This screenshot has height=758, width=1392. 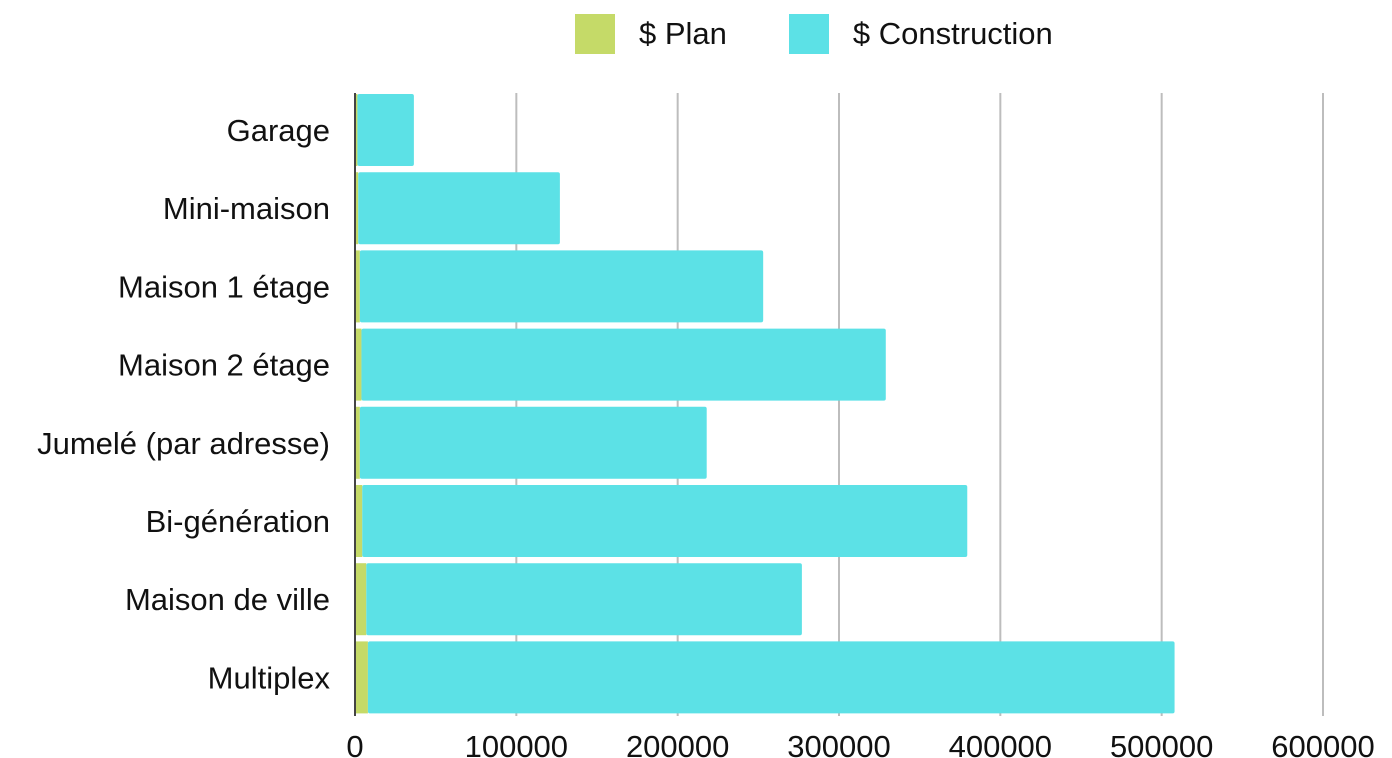 I want to click on legend-item-construction: $ Construction, so click(x=920, y=34).